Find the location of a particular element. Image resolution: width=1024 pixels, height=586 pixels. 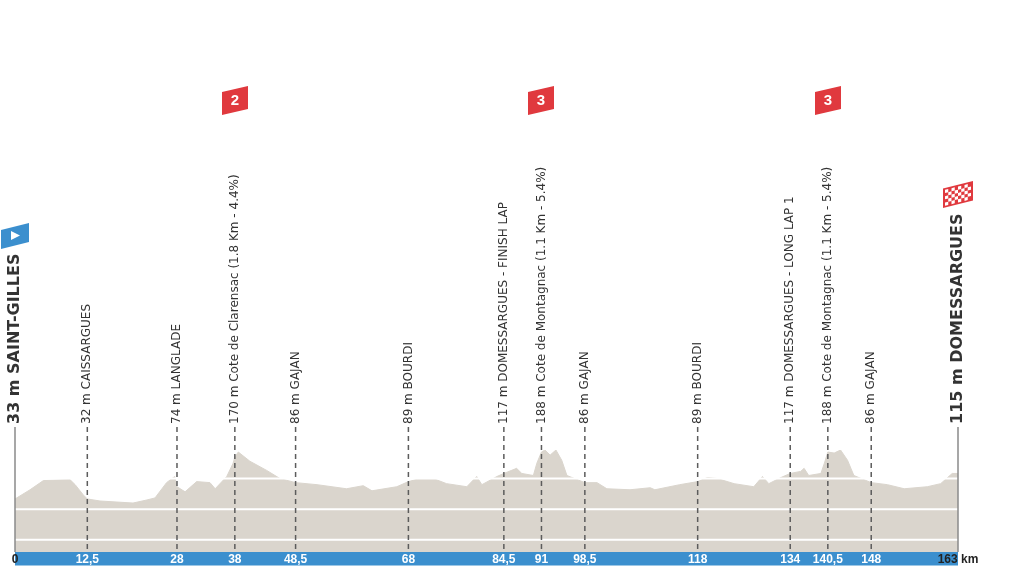

x-tick-label: 28 is located at coordinates (177, 558).